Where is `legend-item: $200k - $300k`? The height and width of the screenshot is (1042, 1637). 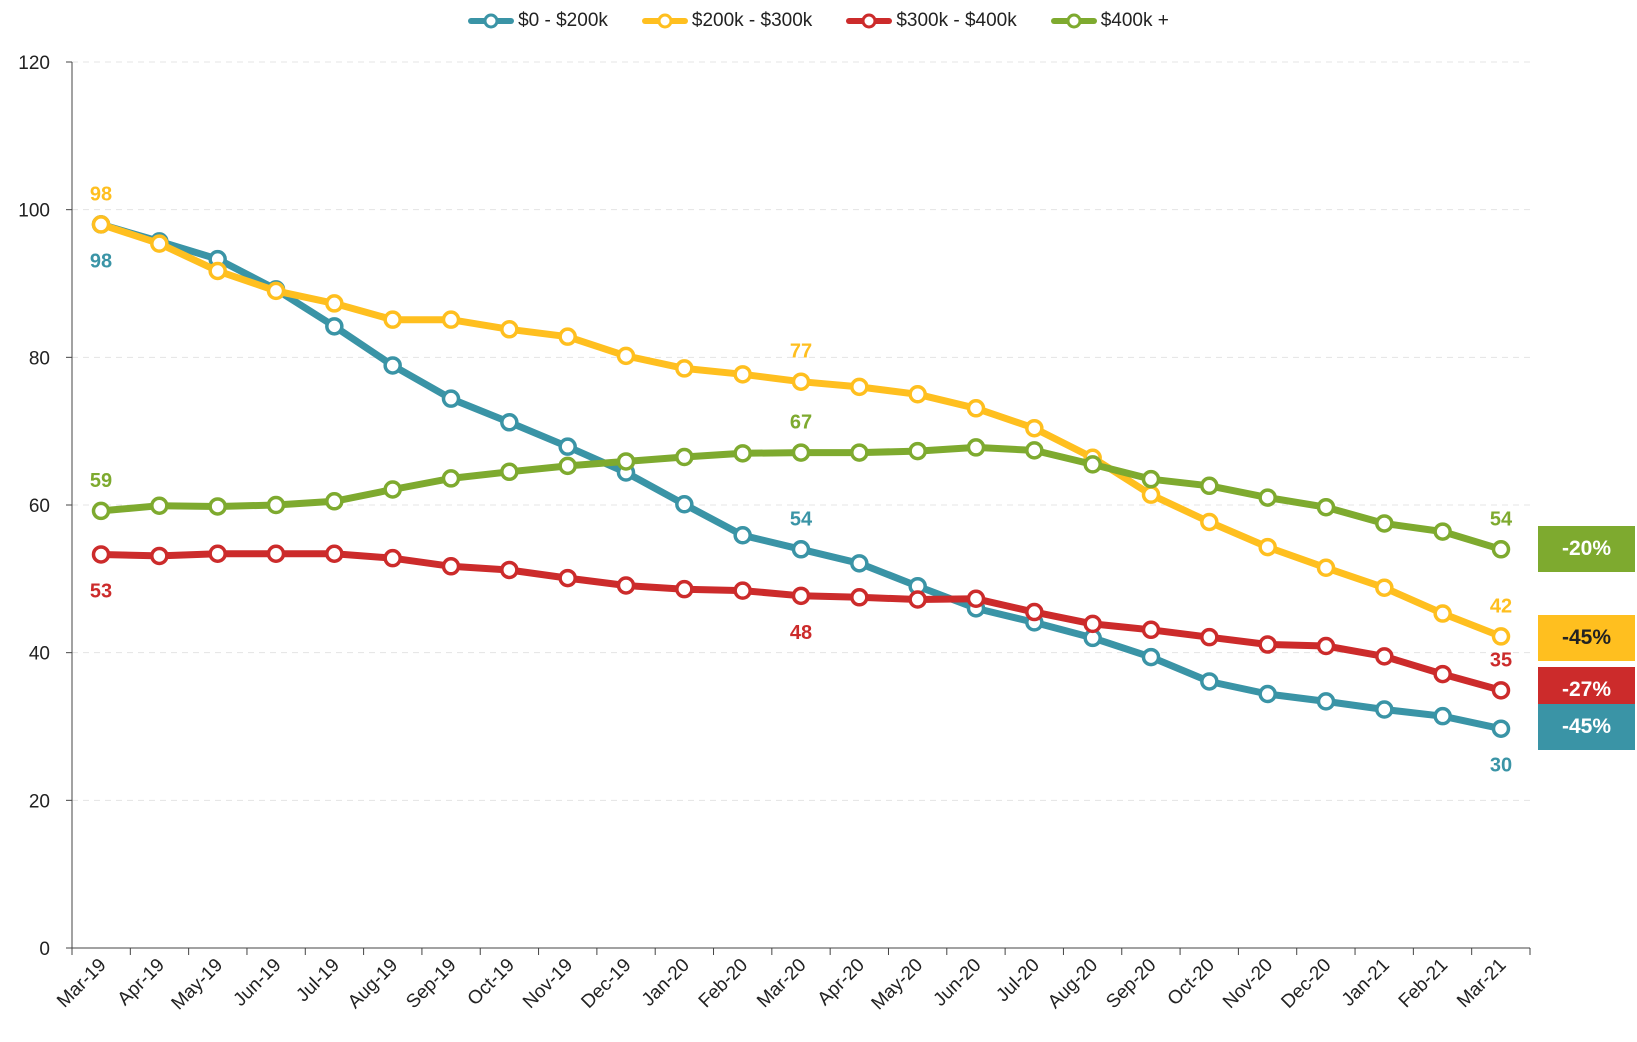
legend-item: $200k - $300k is located at coordinates (727, 21).